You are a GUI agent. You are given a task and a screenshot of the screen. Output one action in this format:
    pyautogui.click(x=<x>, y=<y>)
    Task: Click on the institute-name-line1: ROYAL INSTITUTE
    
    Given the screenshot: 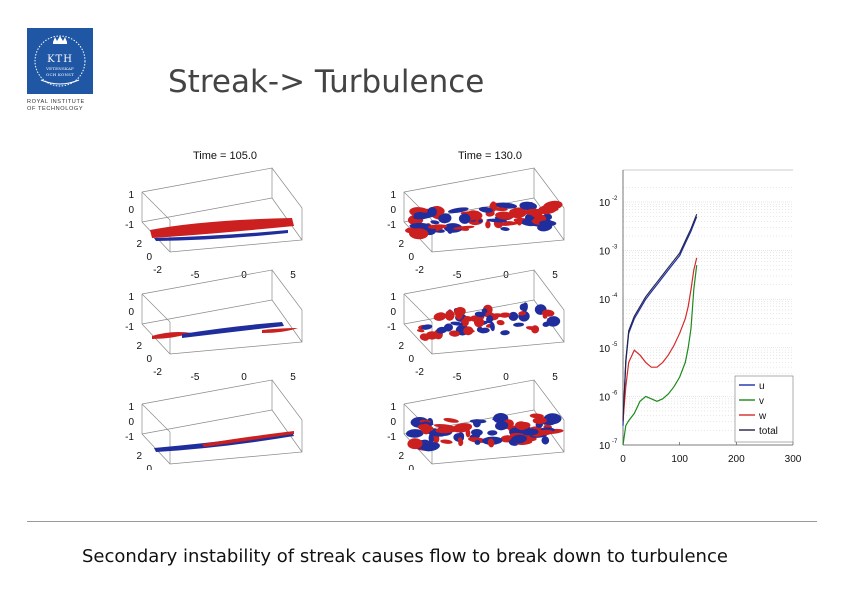 What is the action you would take?
    pyautogui.click(x=56, y=102)
    